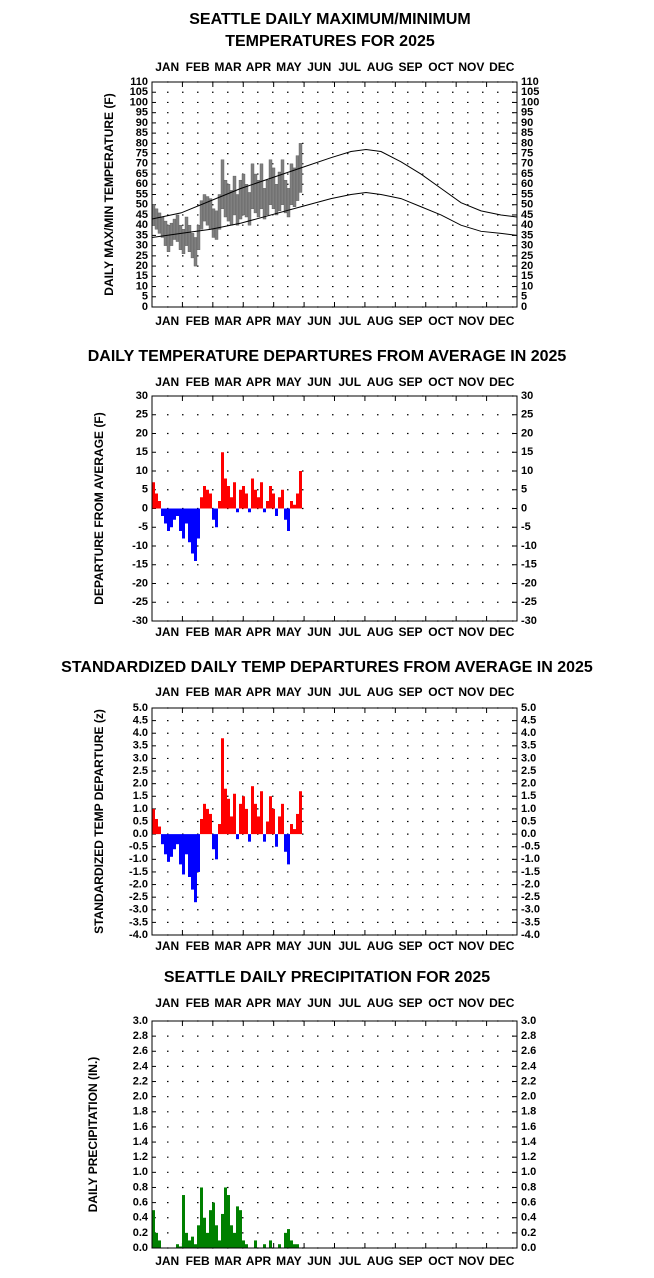 This screenshot has width=654, height=1278. I want to click on month-label: NOV, so click(471, 692).